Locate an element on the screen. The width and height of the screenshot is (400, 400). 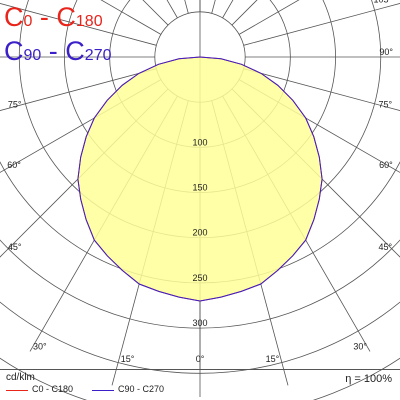
radial-tick-label: 250 is located at coordinates (199, 278).